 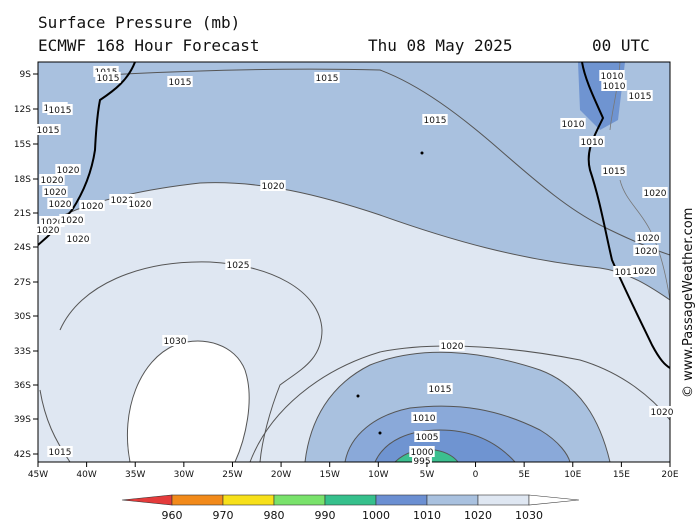 I want to click on lon-label: 10E, so click(x=572, y=475).